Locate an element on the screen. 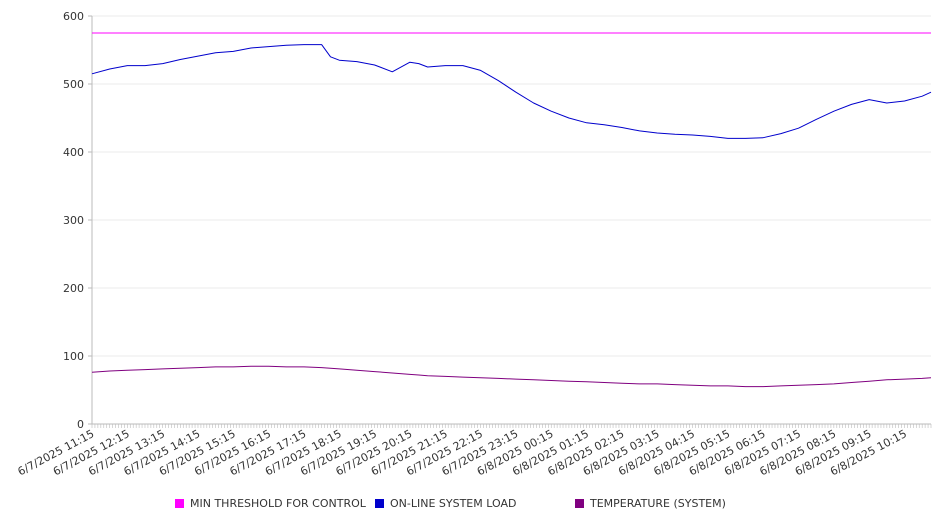 The image size is (946, 526). y-tick-label: 300 is located at coordinates (73, 220).